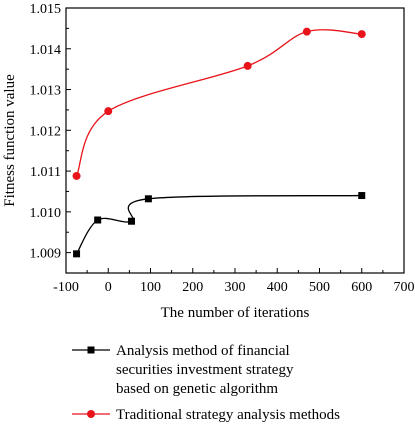 This screenshot has height=426, width=415. I want to click on x-tick-label: 0, so click(108, 287).